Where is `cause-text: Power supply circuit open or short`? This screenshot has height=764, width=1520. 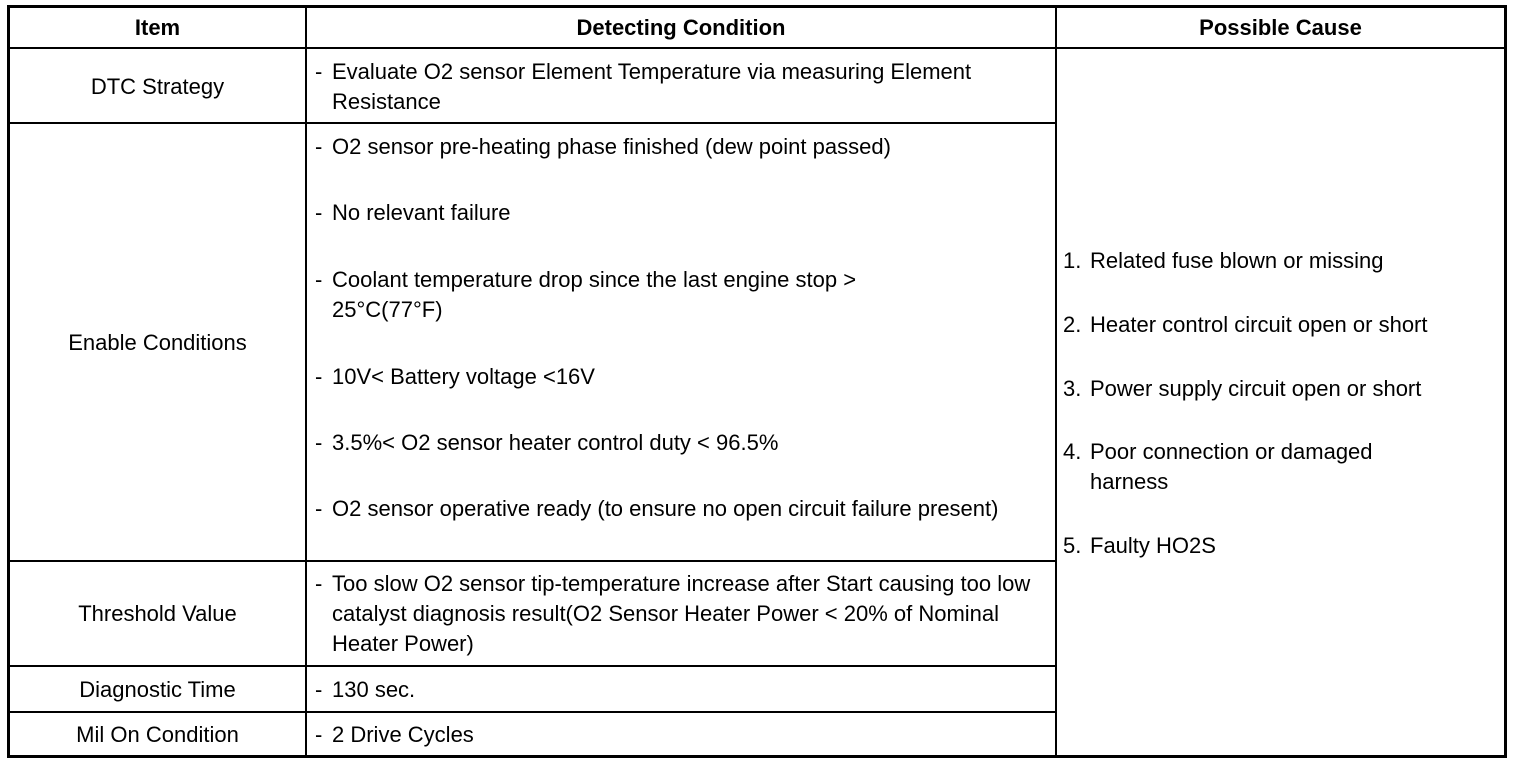
cause-text: Power supply circuit open or short is located at coordinates (1256, 388).